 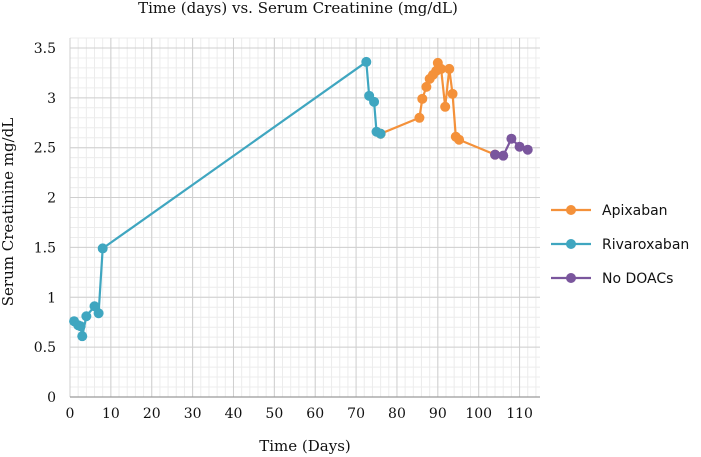 I want to click on x-tick-label: 90, so click(x=438, y=414).